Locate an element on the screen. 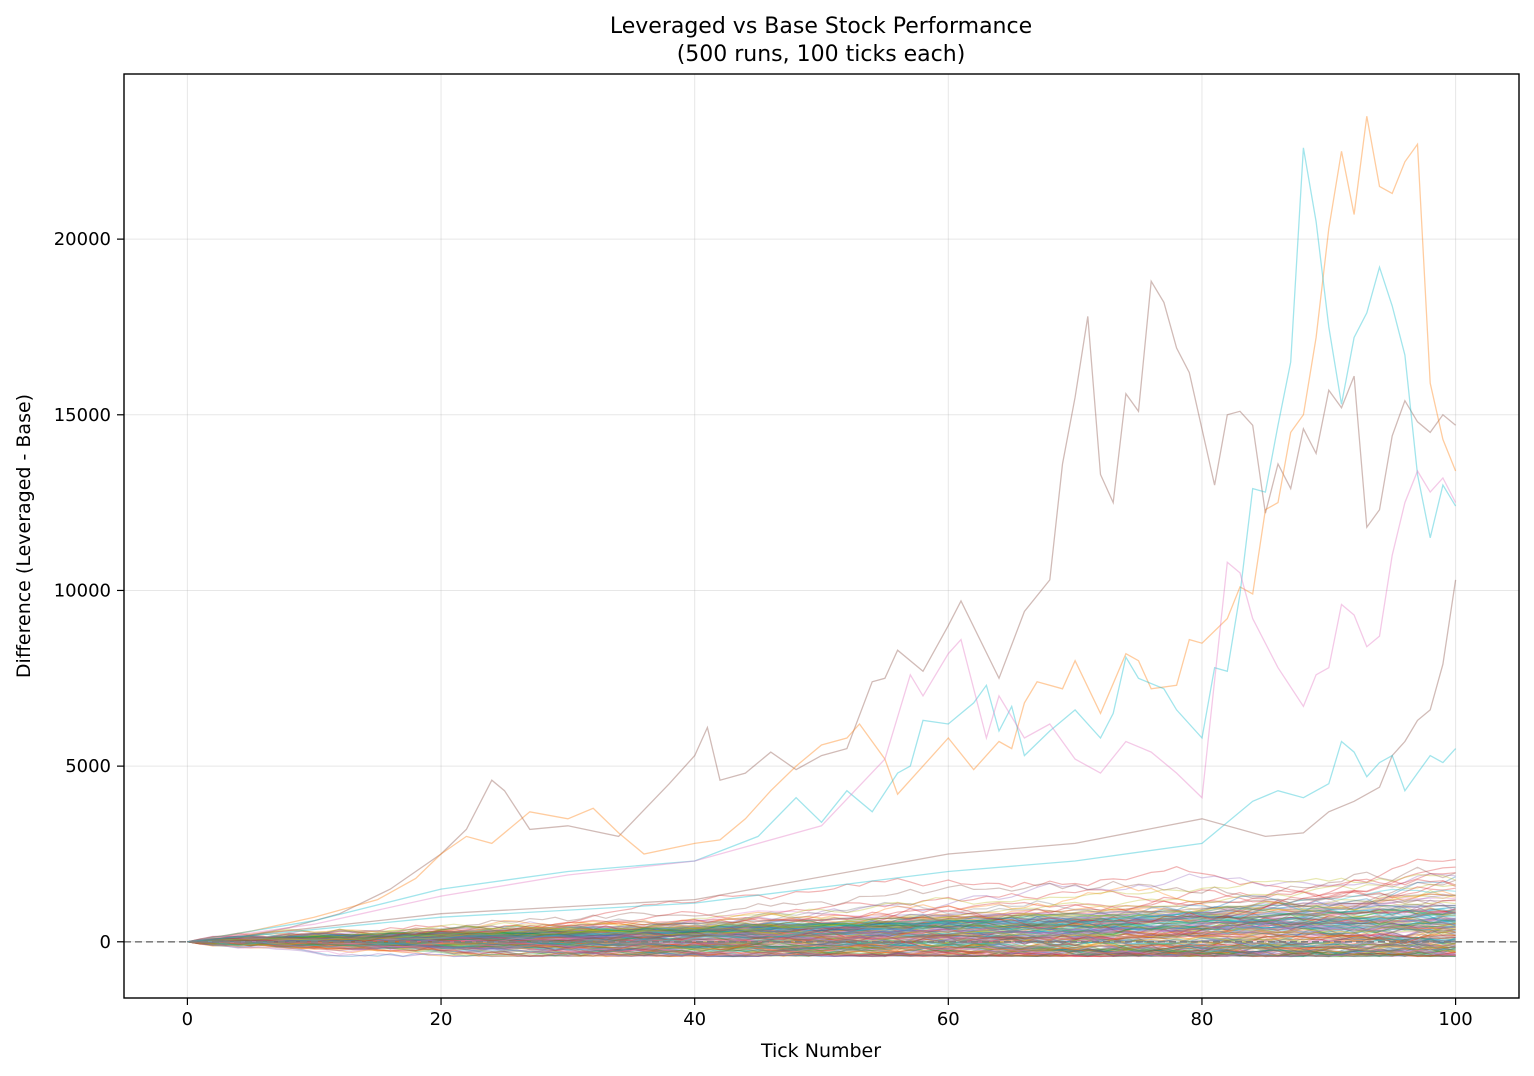 The height and width of the screenshot is (1076, 1534). y-axis-label: Difference (Leveraged - Base) is located at coordinates (24, 536).